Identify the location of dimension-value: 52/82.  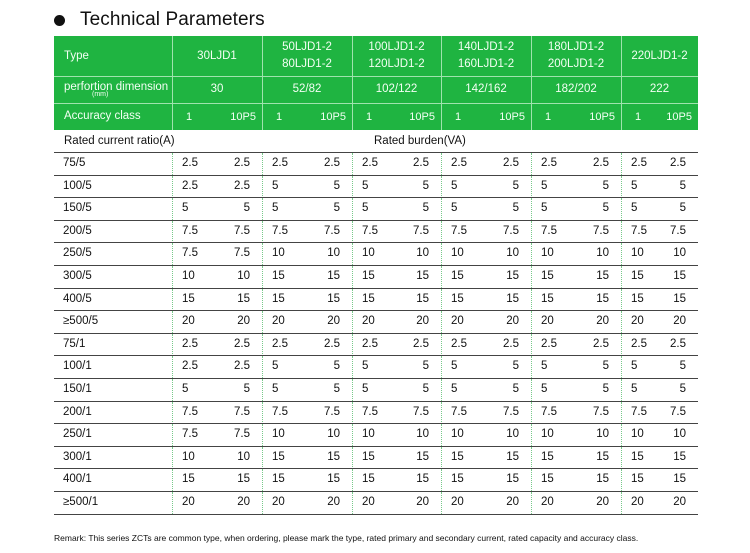
(307, 89).